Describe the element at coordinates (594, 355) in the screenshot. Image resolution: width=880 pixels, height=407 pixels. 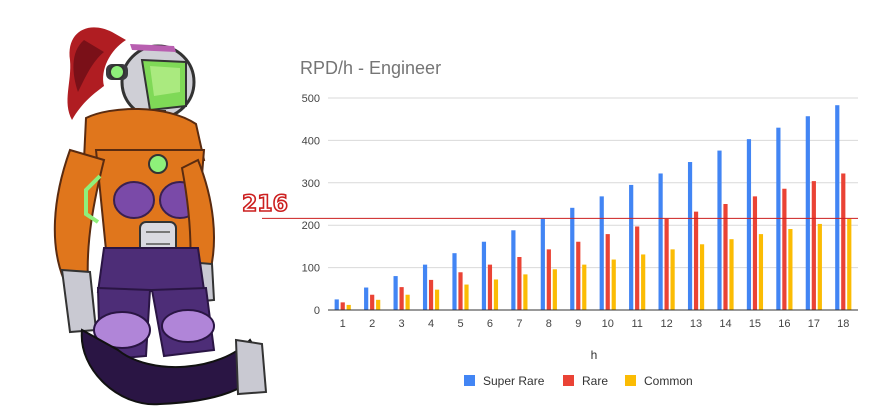
I see `x-axis-title: h` at that location.